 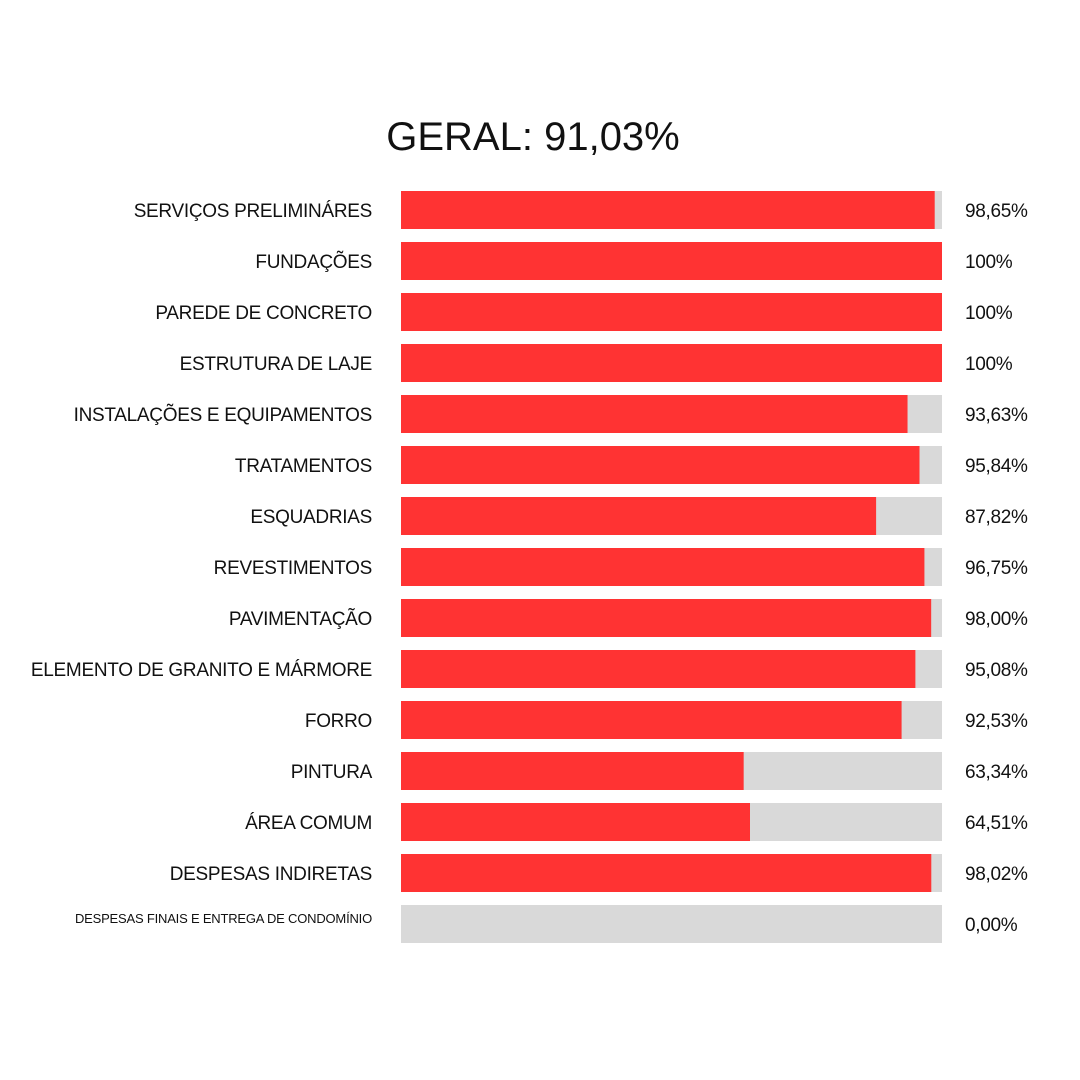 What do you see at coordinates (201, 670) in the screenshot?
I see `category-label: ELEMENTO DE GRANITO E MÁRMORE` at bounding box center [201, 670].